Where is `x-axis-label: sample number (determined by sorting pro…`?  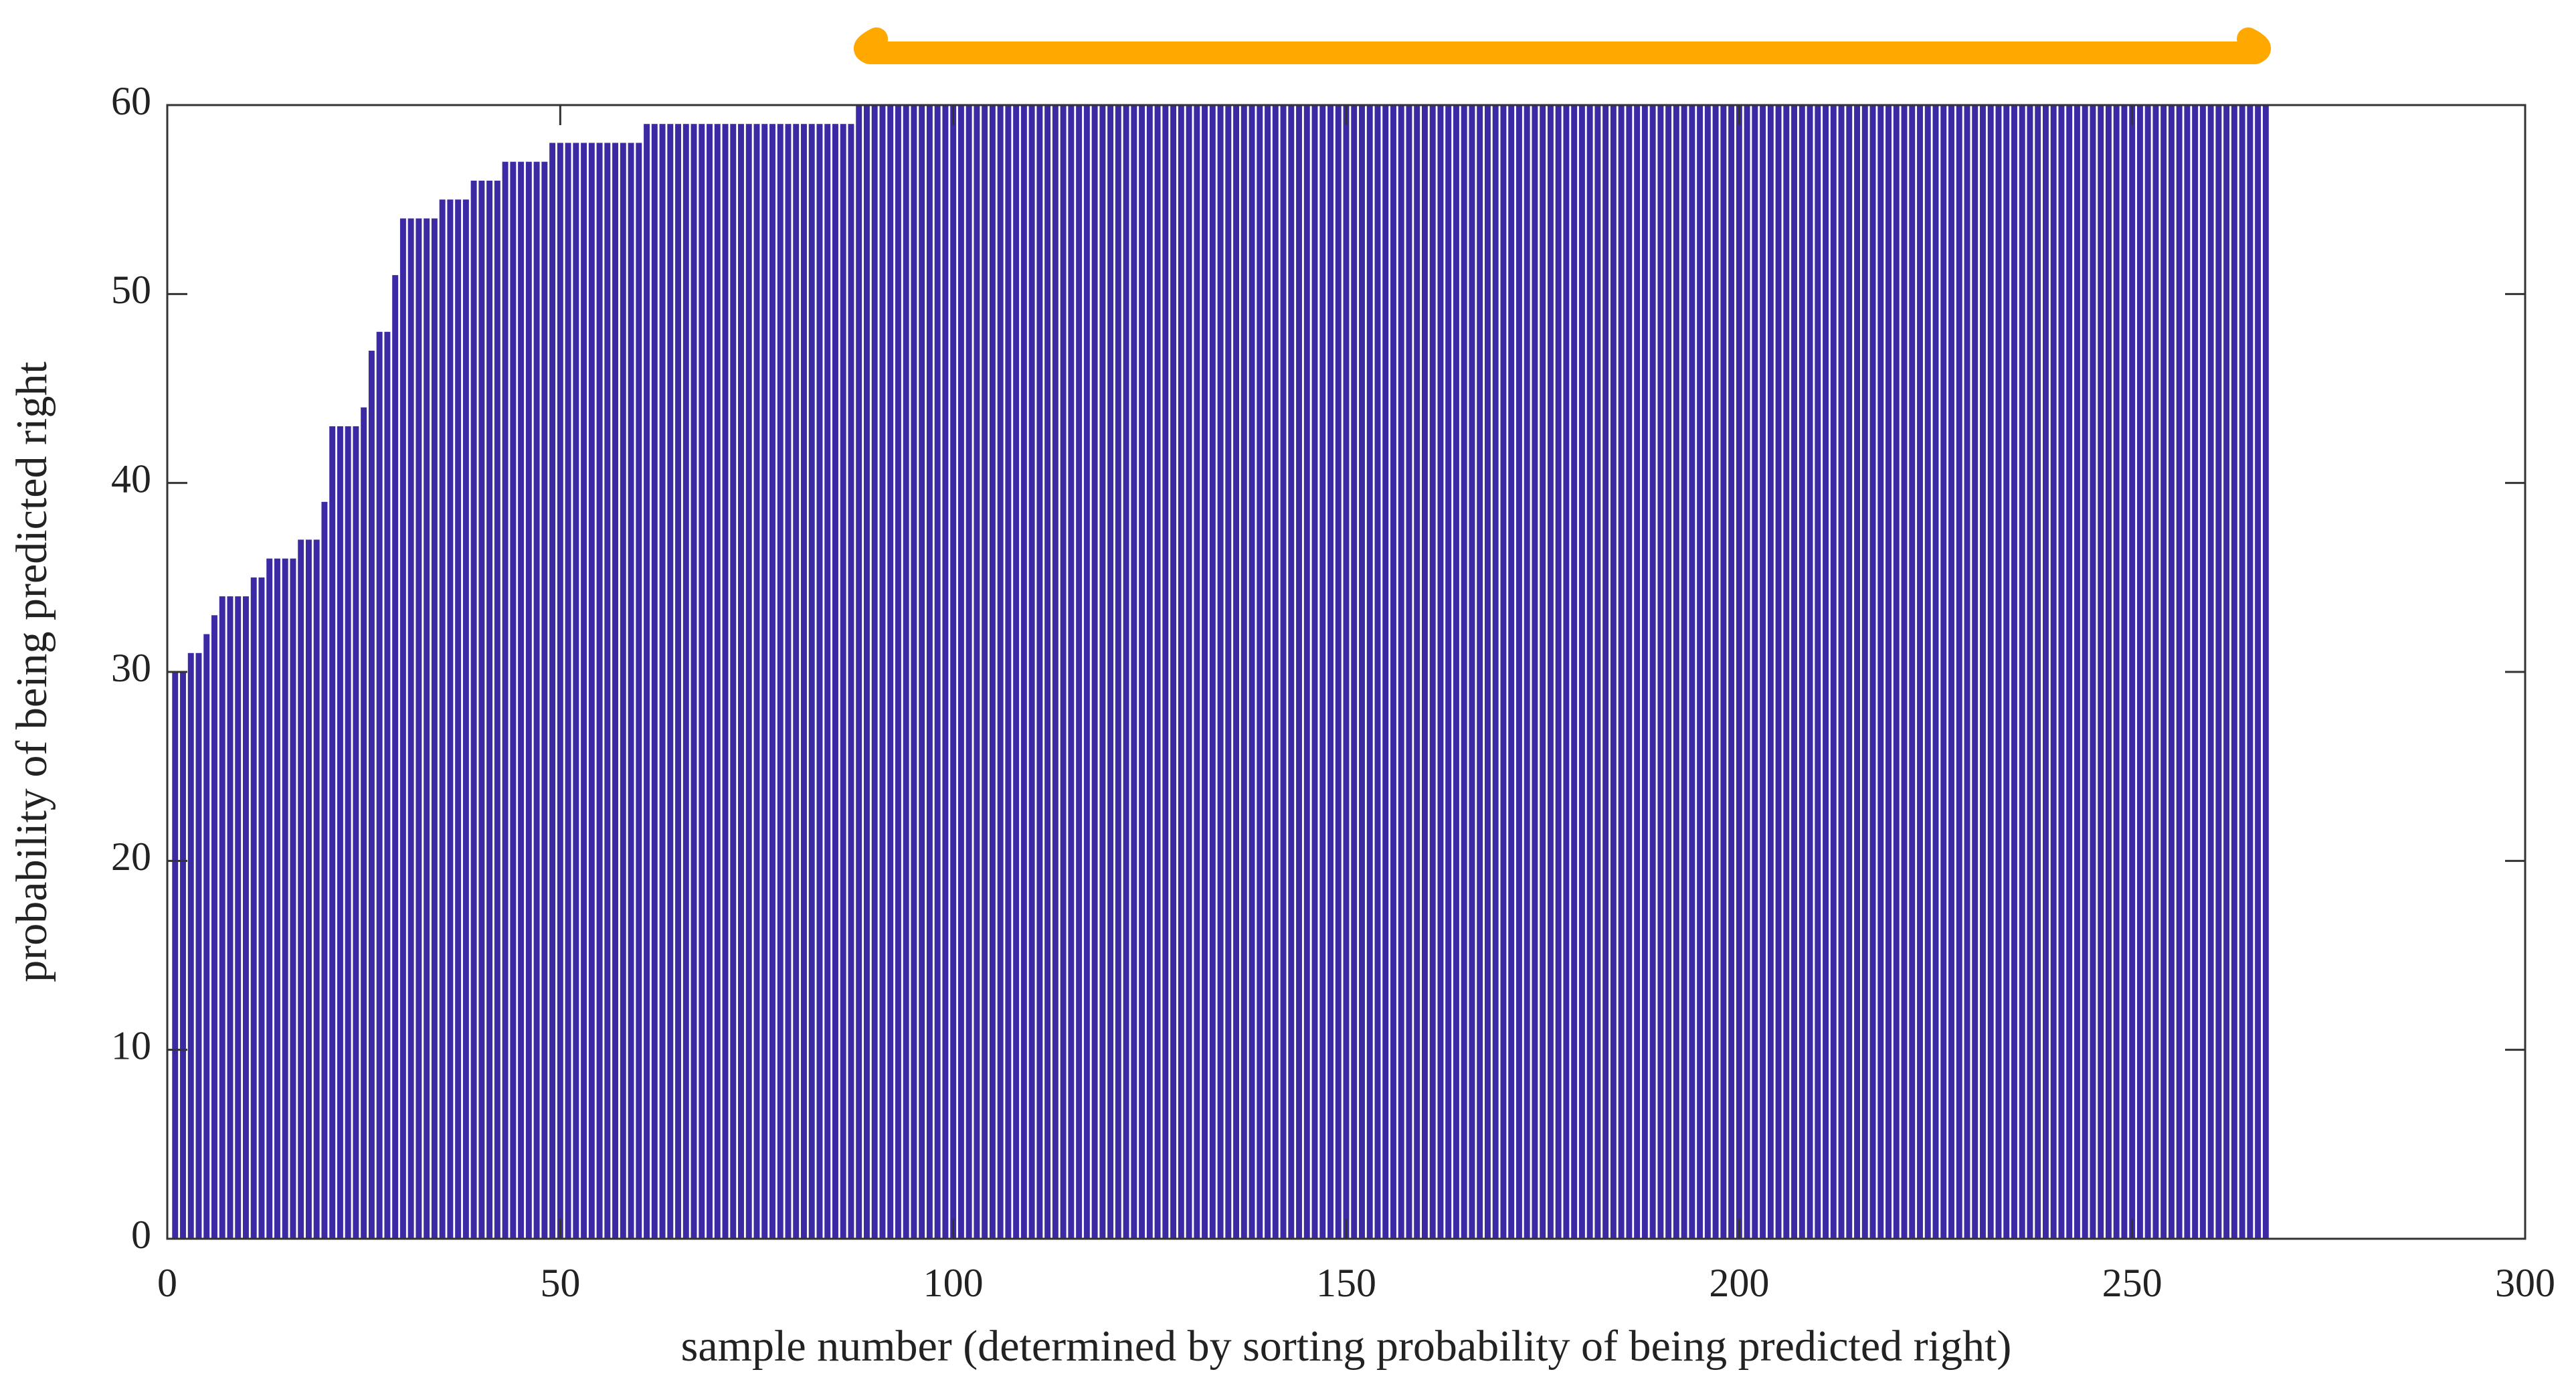 x-axis-label: sample number (determined by sorting pro… is located at coordinates (1346, 1346).